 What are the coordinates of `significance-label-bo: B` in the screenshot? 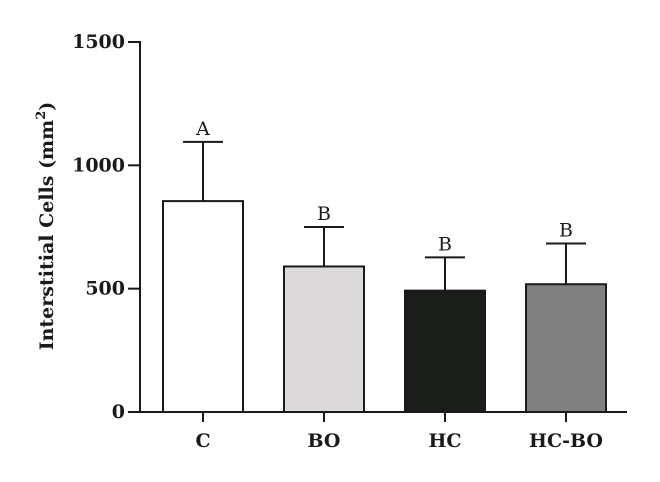 It's located at (324, 214).